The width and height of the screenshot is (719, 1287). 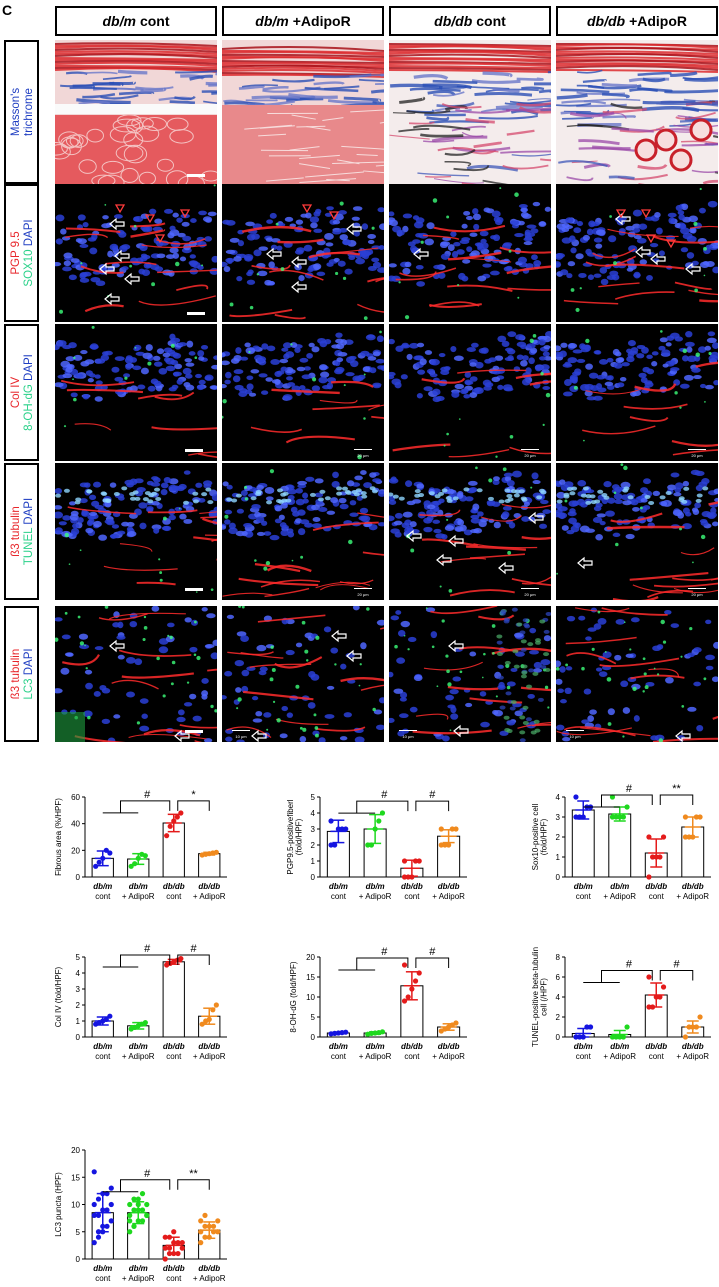 I want to click on y-axis-label: Col IV (fold/HPF), so click(x=58, y=996).